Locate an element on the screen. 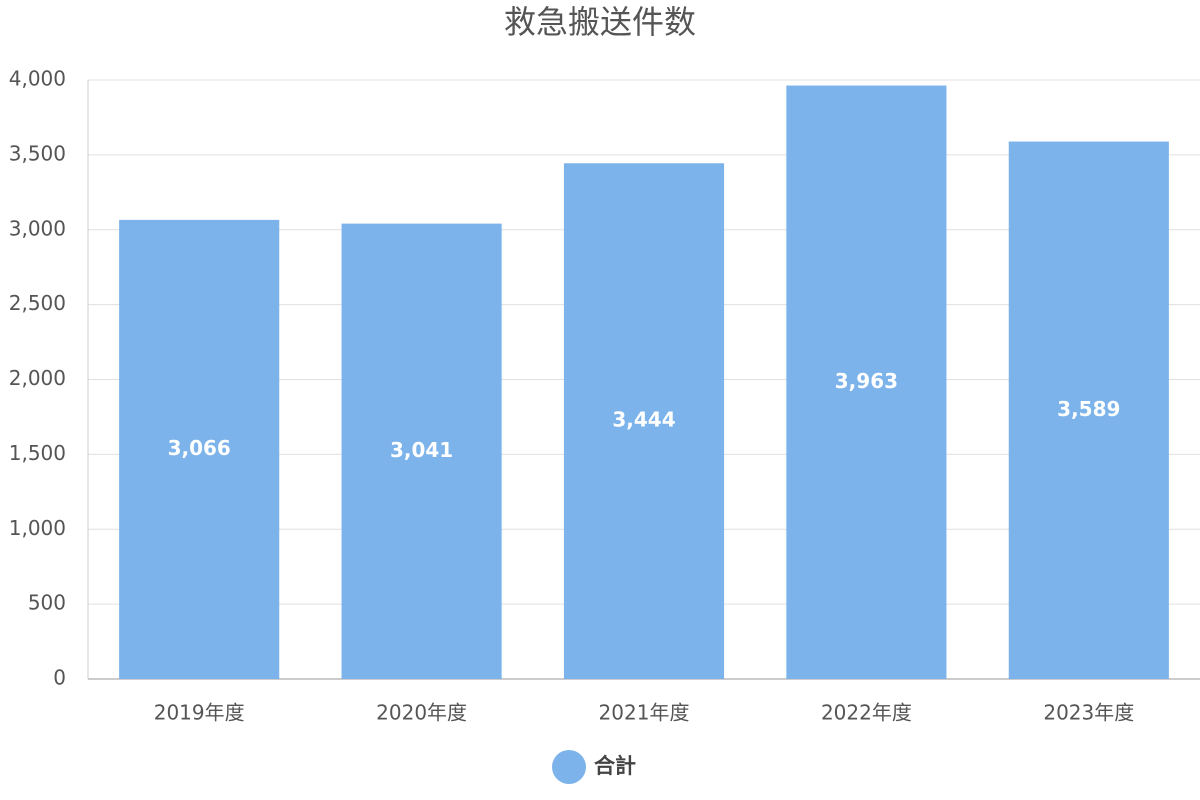 Image resolution: width=1200 pixels, height=800 pixels. x-tick-label: 2021年度 is located at coordinates (644, 713).